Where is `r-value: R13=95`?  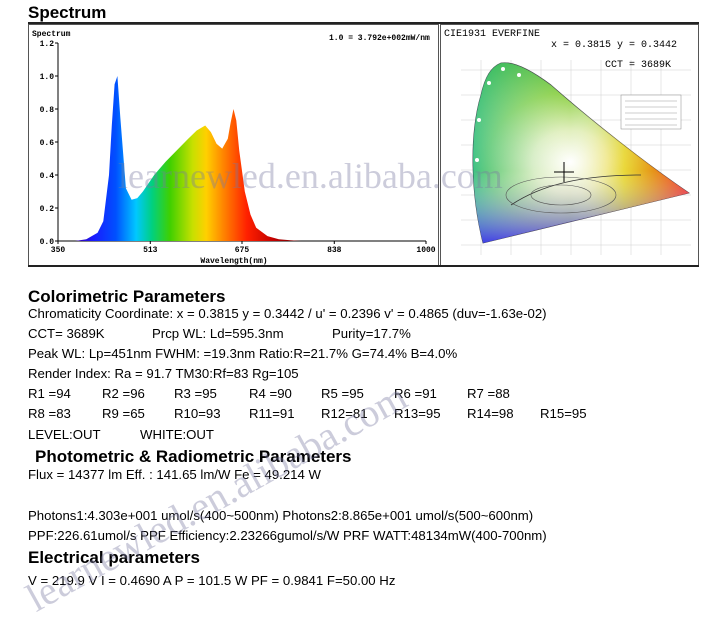 r-value: R13=95 is located at coordinates (417, 413).